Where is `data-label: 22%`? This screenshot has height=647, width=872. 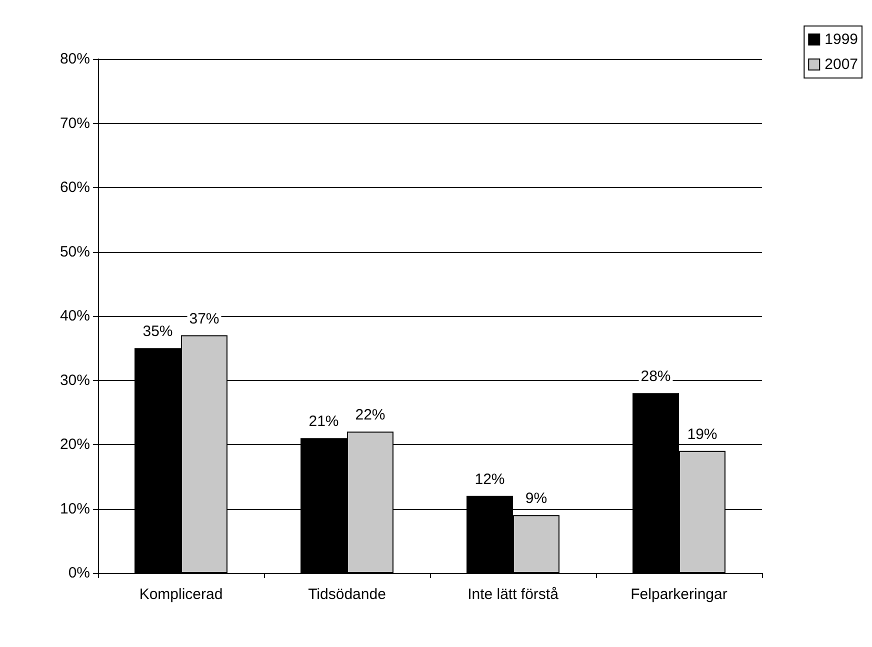 data-label: 22% is located at coordinates (370, 415).